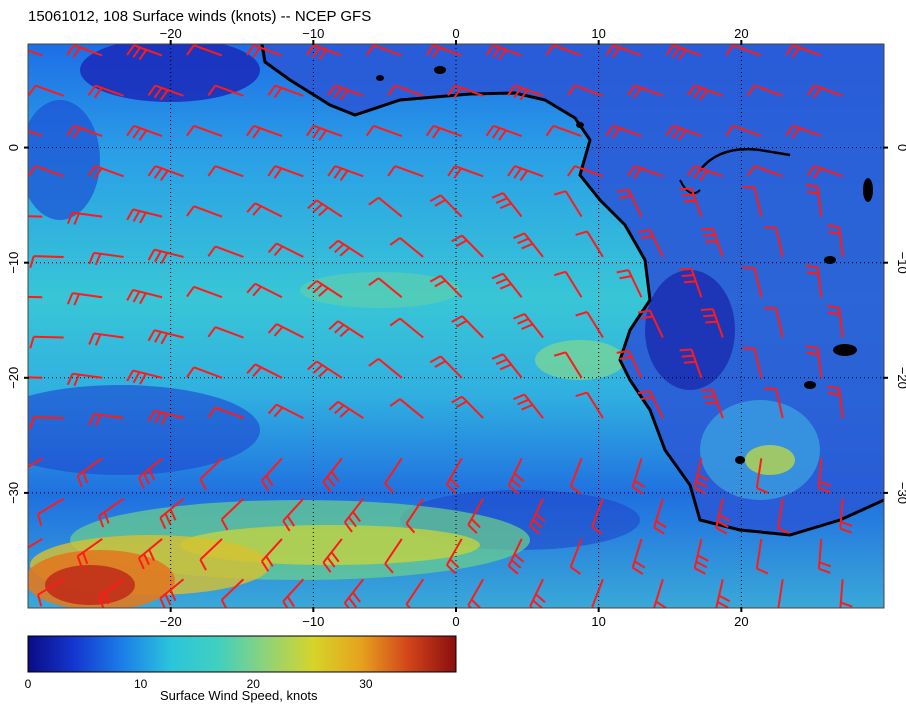  What do you see at coordinates (13, 263) in the screenshot?
I see `lat-label-left: −10` at bounding box center [13, 263].